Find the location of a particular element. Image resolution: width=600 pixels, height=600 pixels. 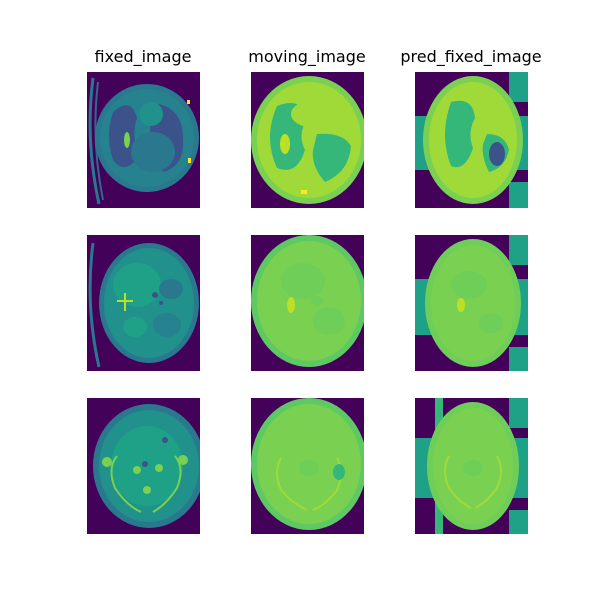

moving-image-thorax is located at coordinates (307, 140).